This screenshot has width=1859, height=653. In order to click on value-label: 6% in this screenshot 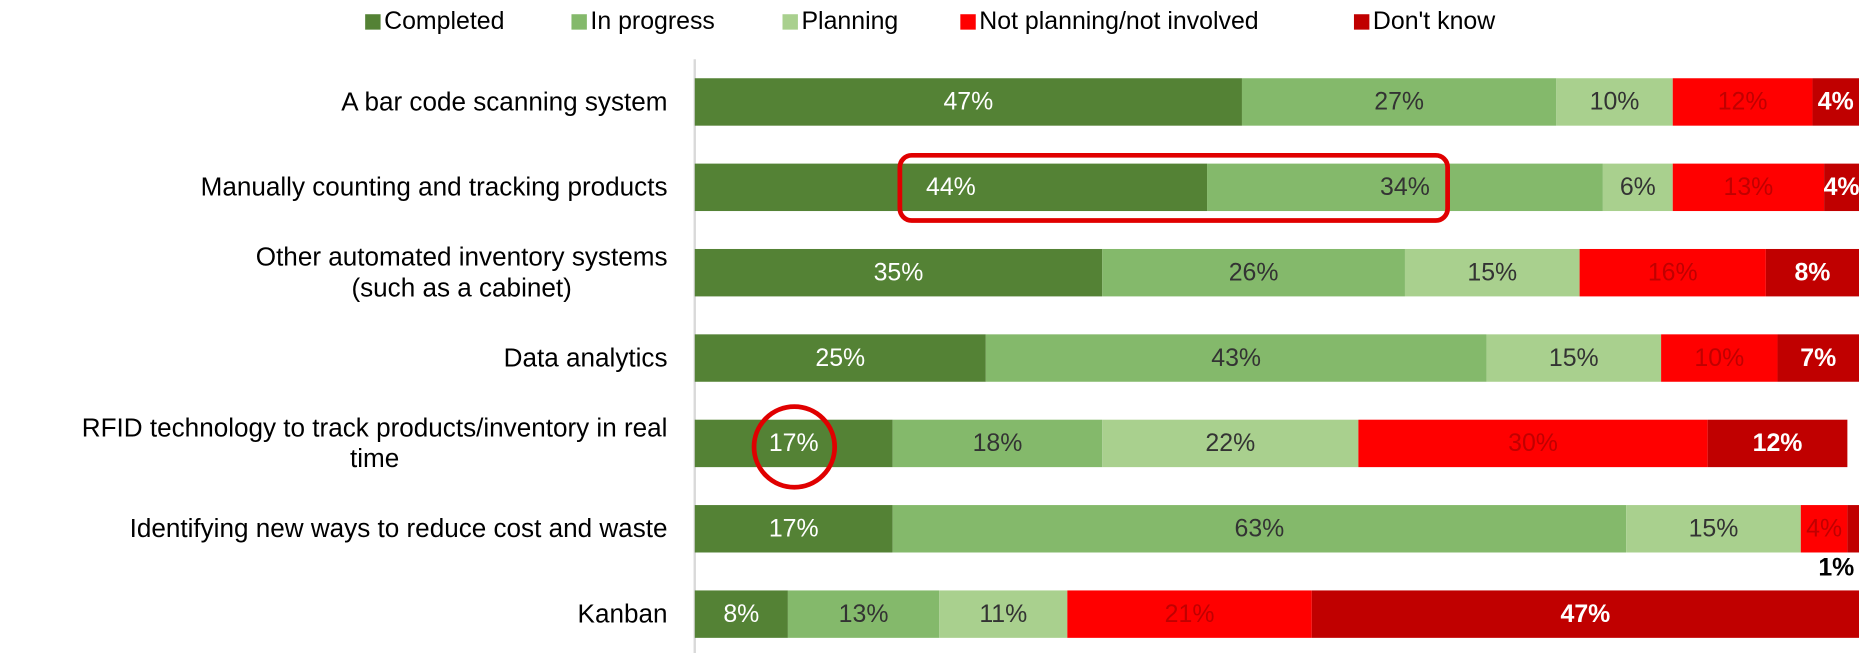, I will do `click(1638, 187)`.